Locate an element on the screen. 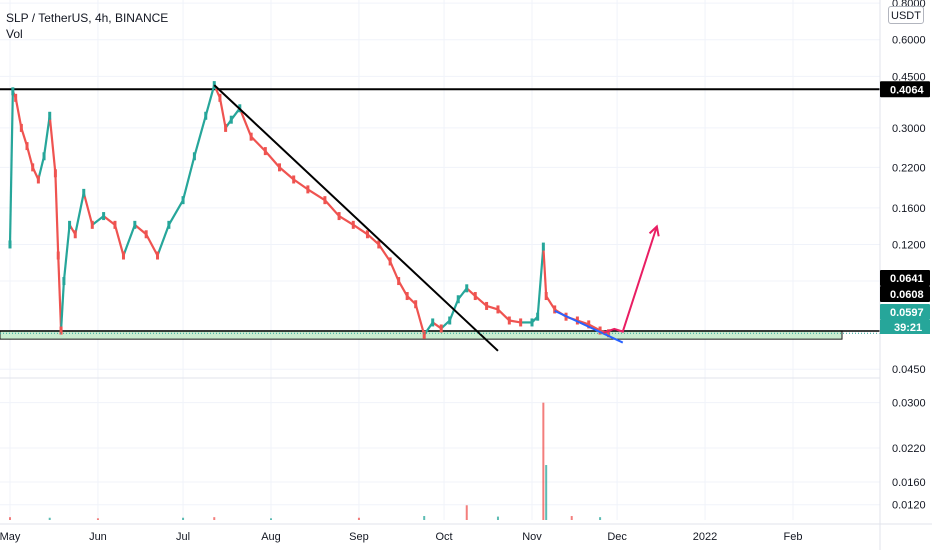 This screenshot has width=932, height=550. support-zone is located at coordinates (421, 335).